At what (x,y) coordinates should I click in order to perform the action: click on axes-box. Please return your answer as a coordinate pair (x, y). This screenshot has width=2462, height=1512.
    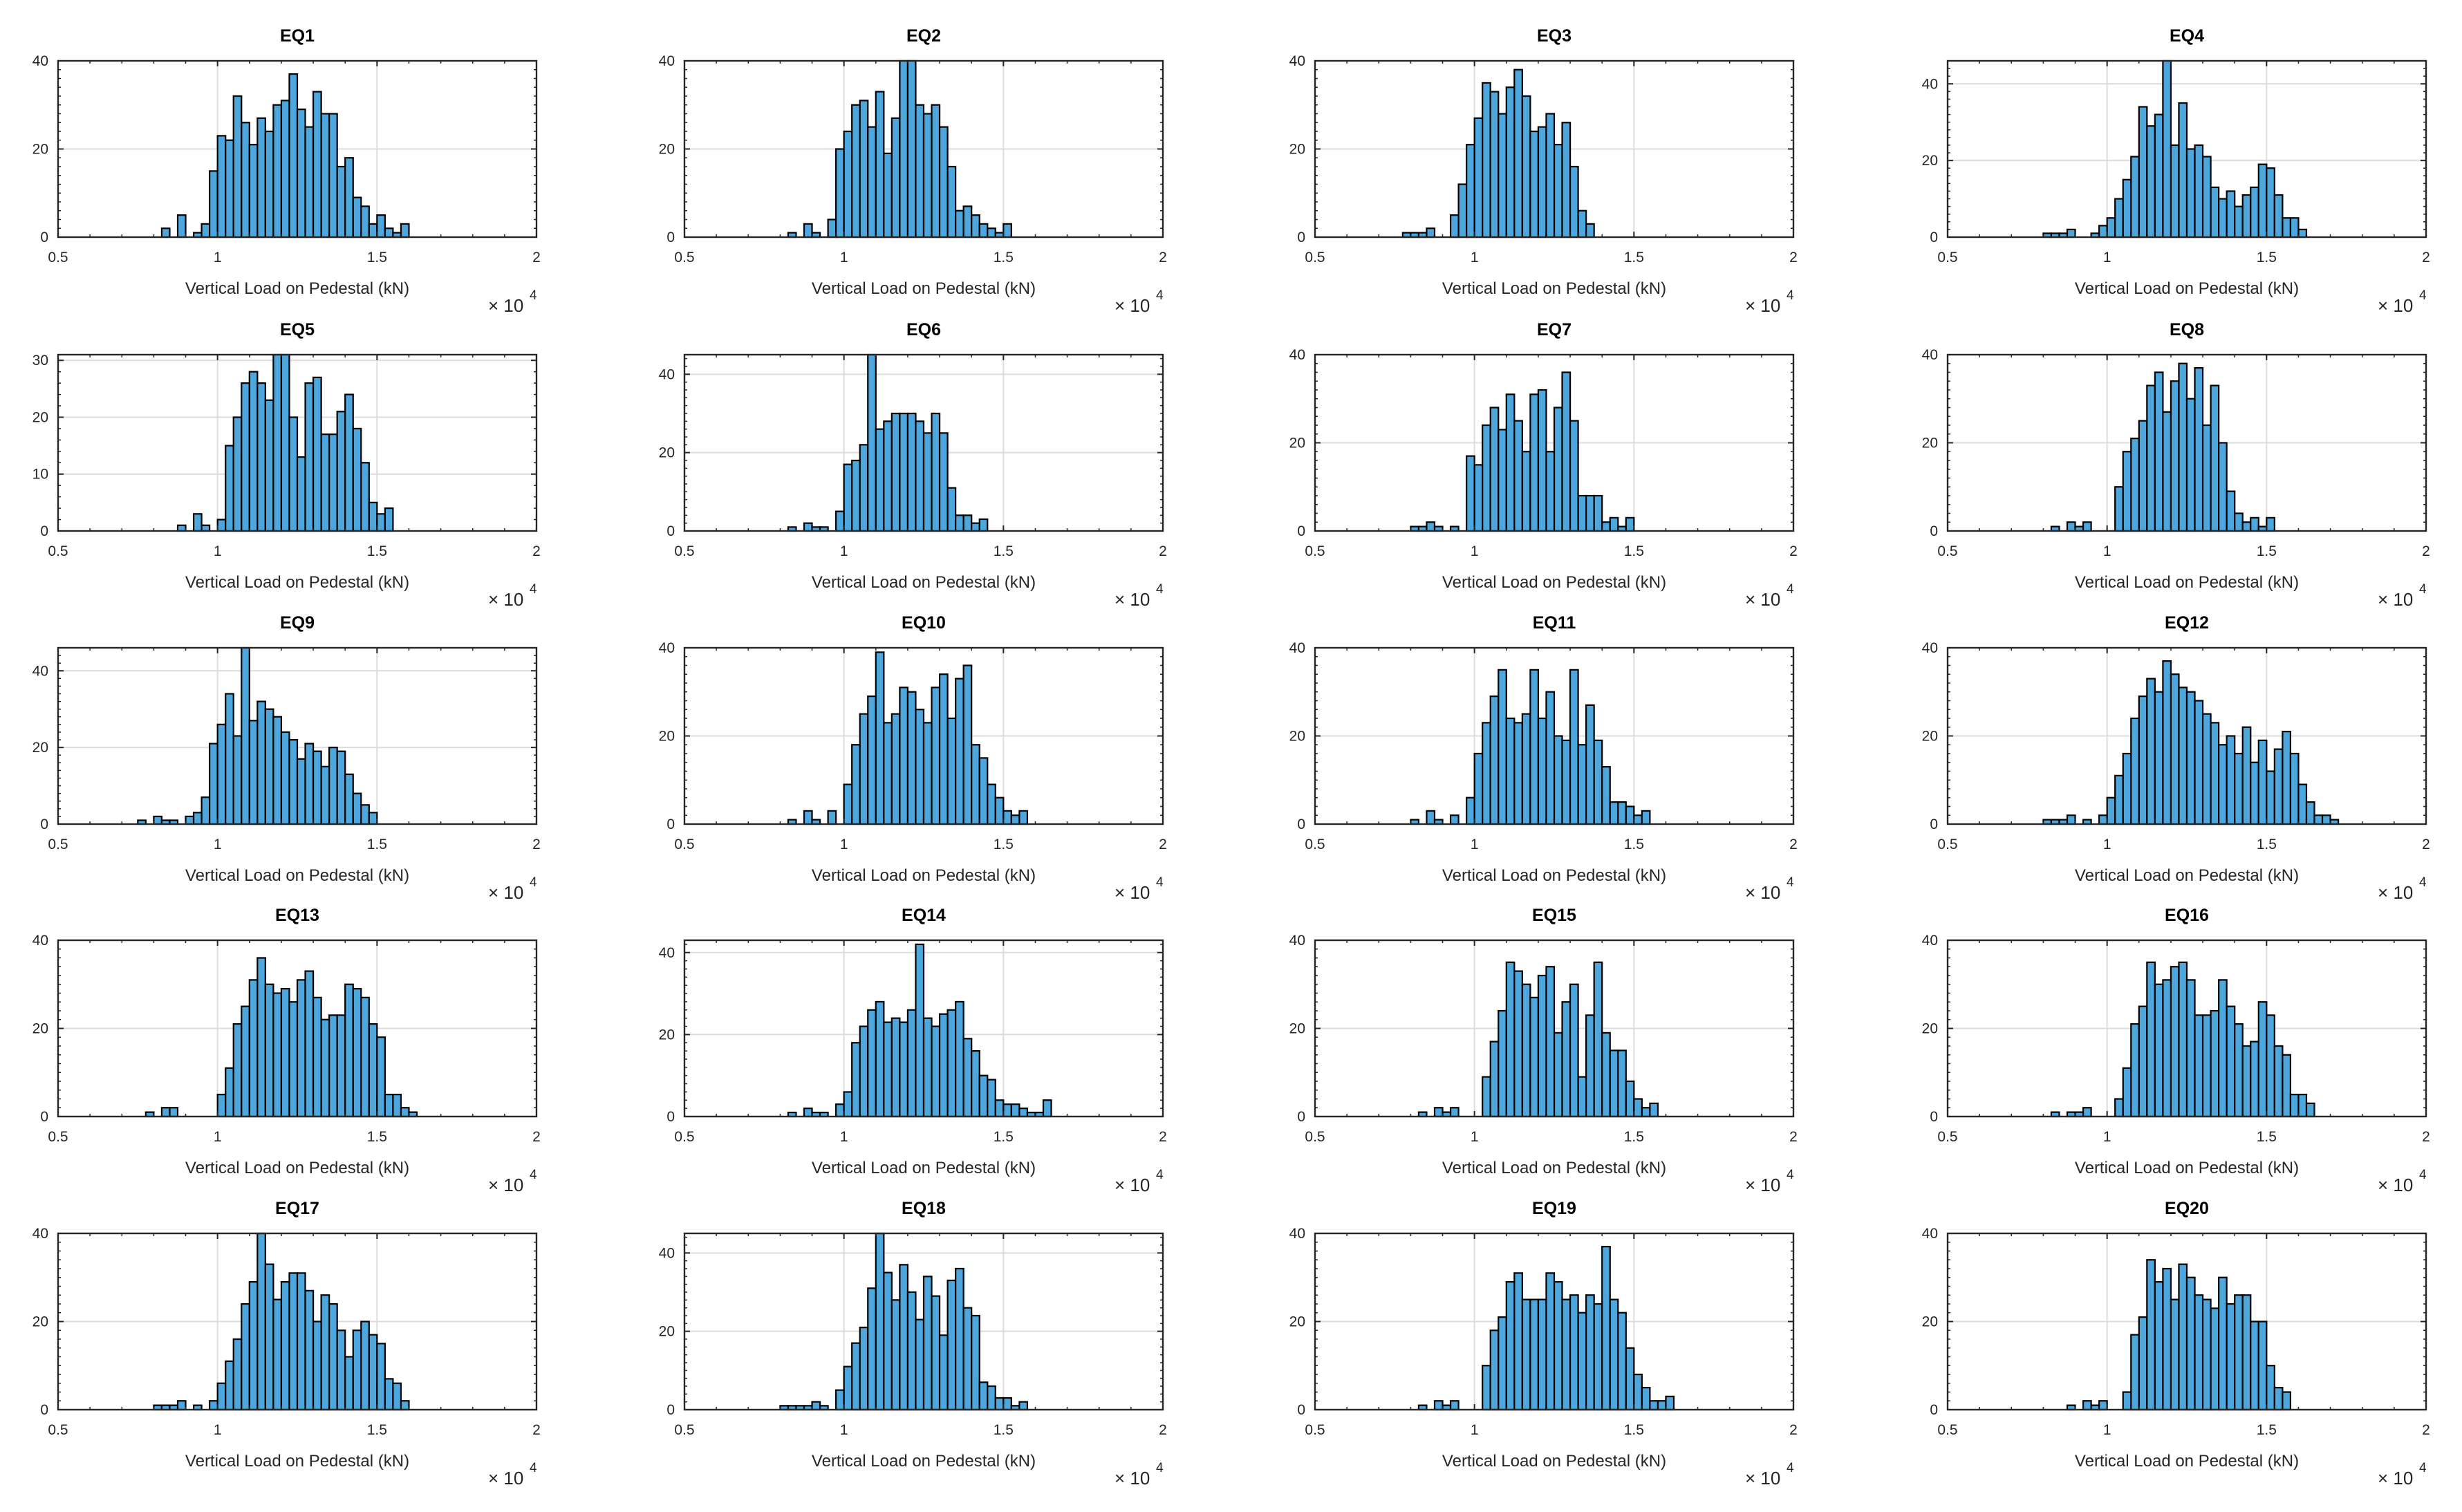
    Looking at the image, I should click on (924, 1321).